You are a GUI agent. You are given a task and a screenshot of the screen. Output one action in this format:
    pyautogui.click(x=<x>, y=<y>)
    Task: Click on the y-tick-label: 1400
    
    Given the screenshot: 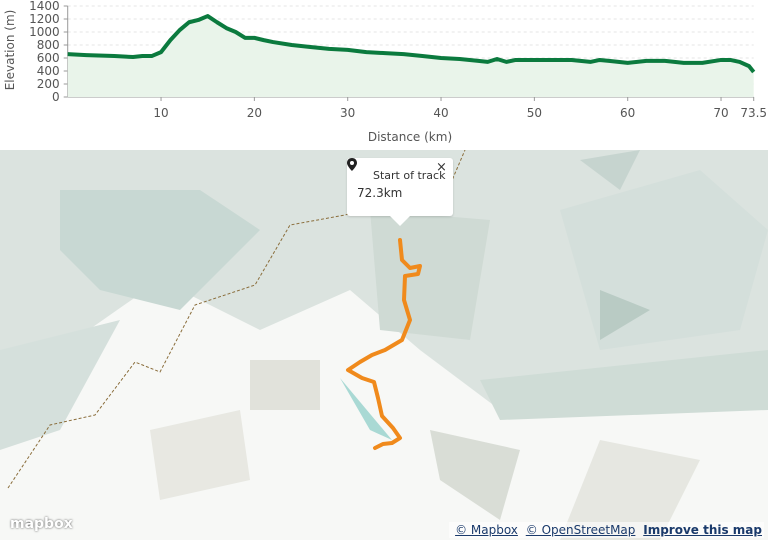 What is the action you would take?
    pyautogui.click(x=44, y=6)
    